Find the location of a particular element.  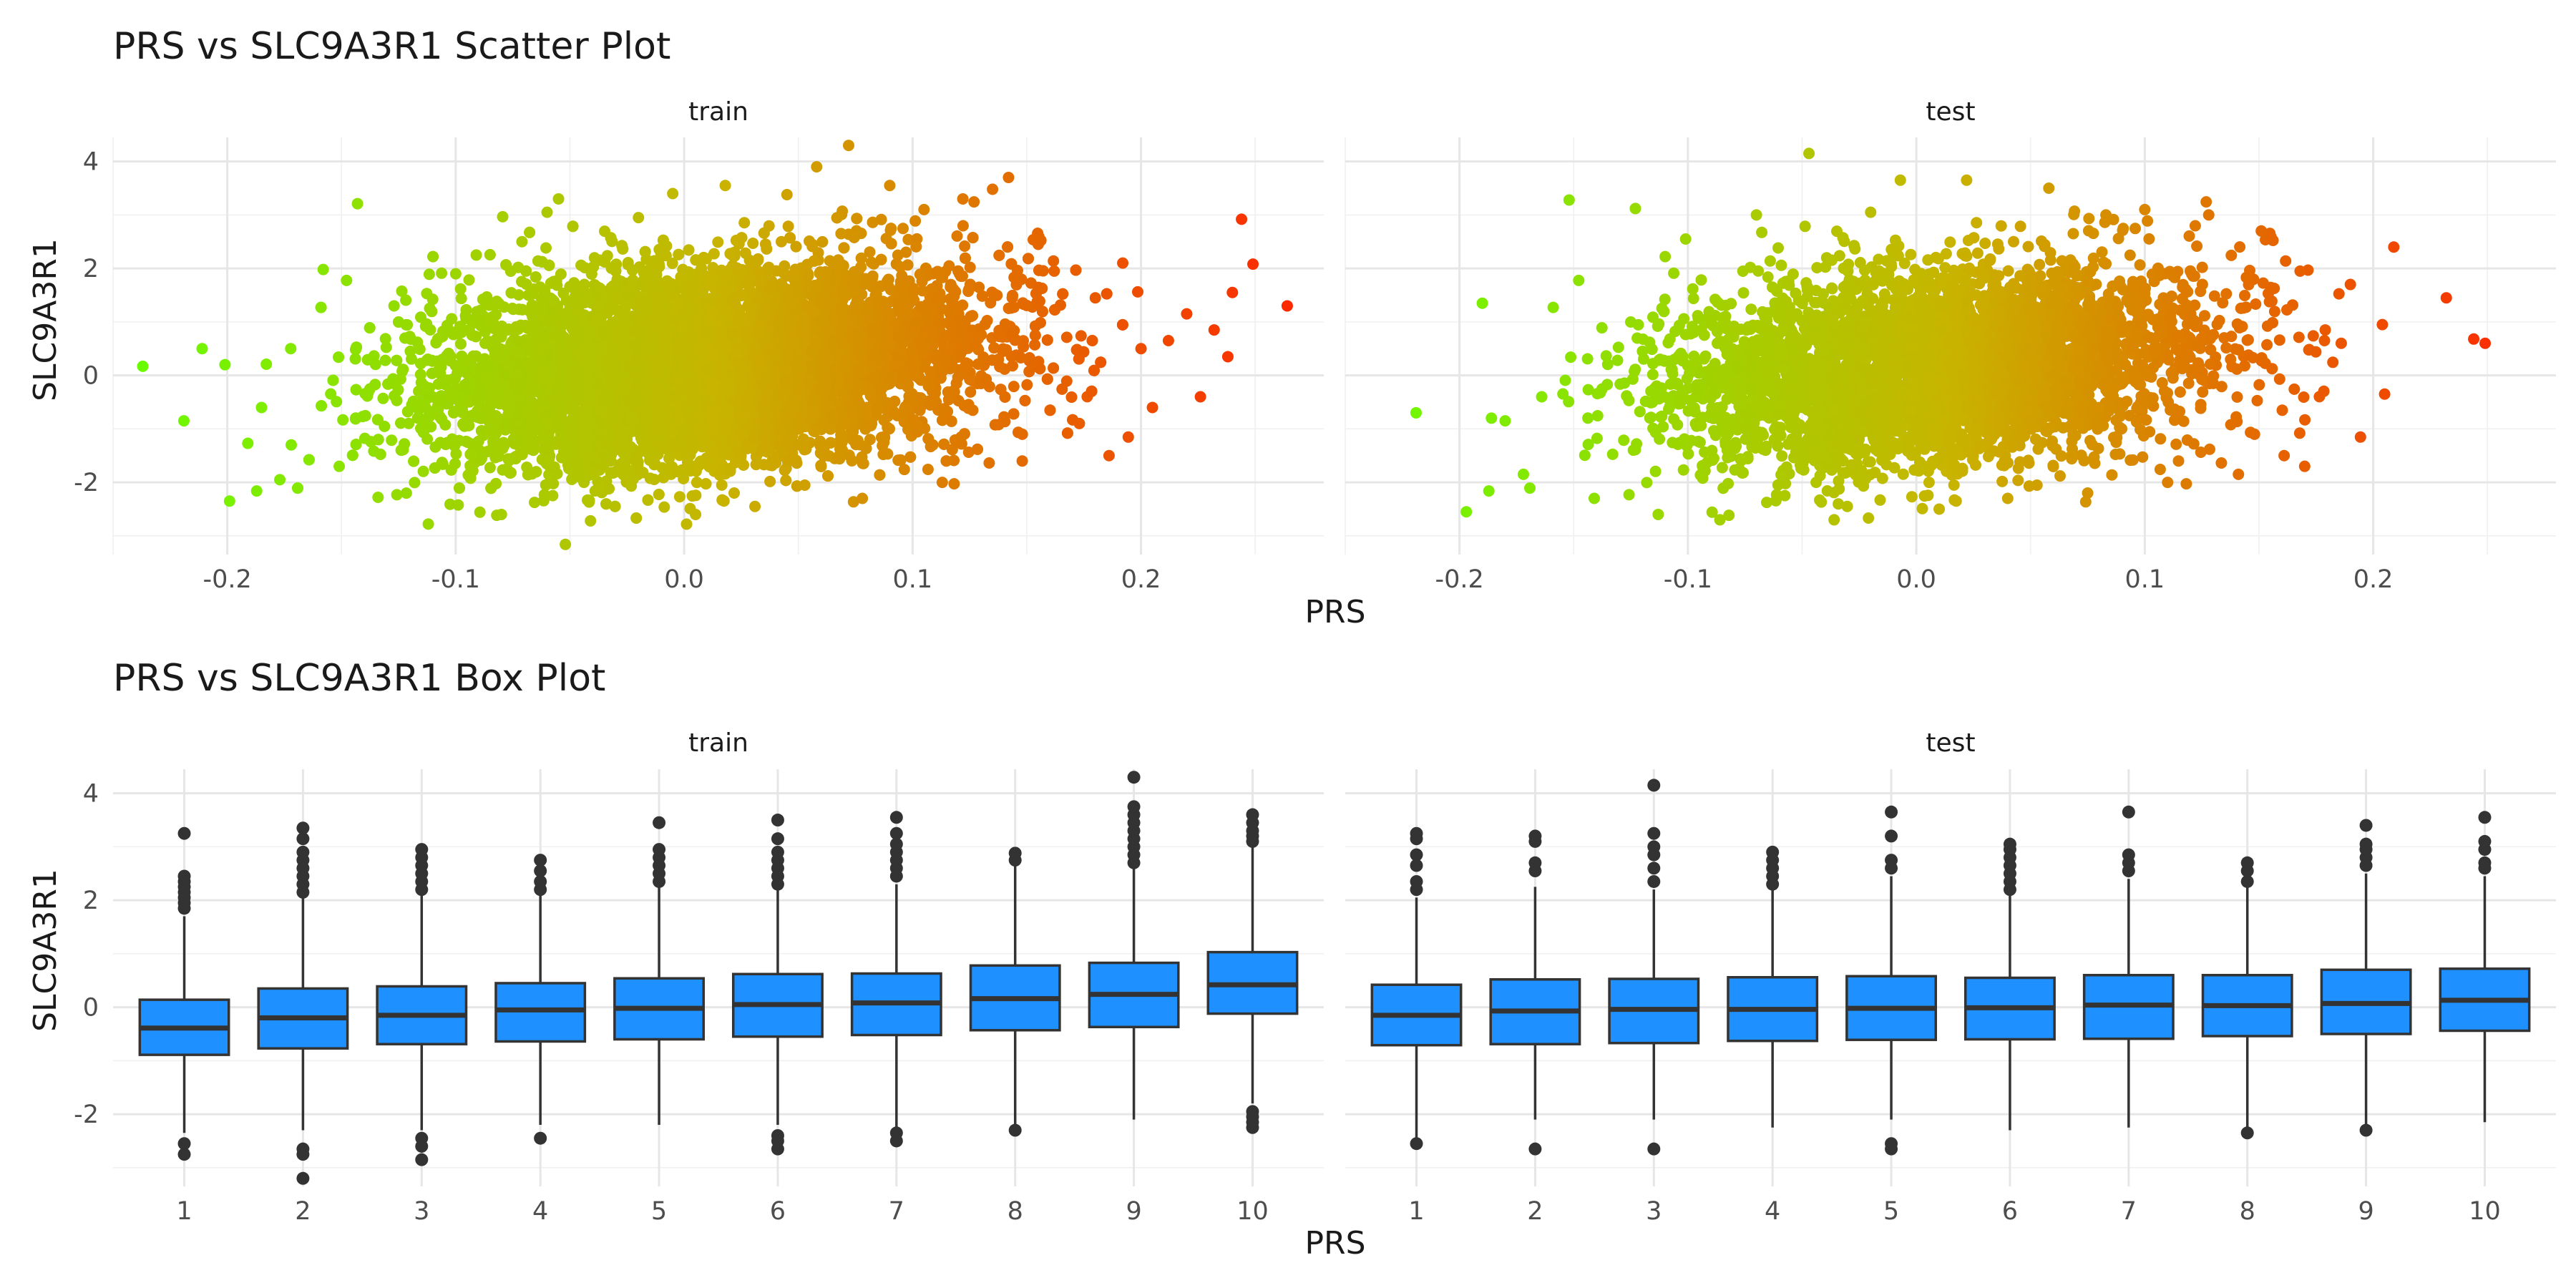

x-tick-label: -0.2 is located at coordinates (227, 579).